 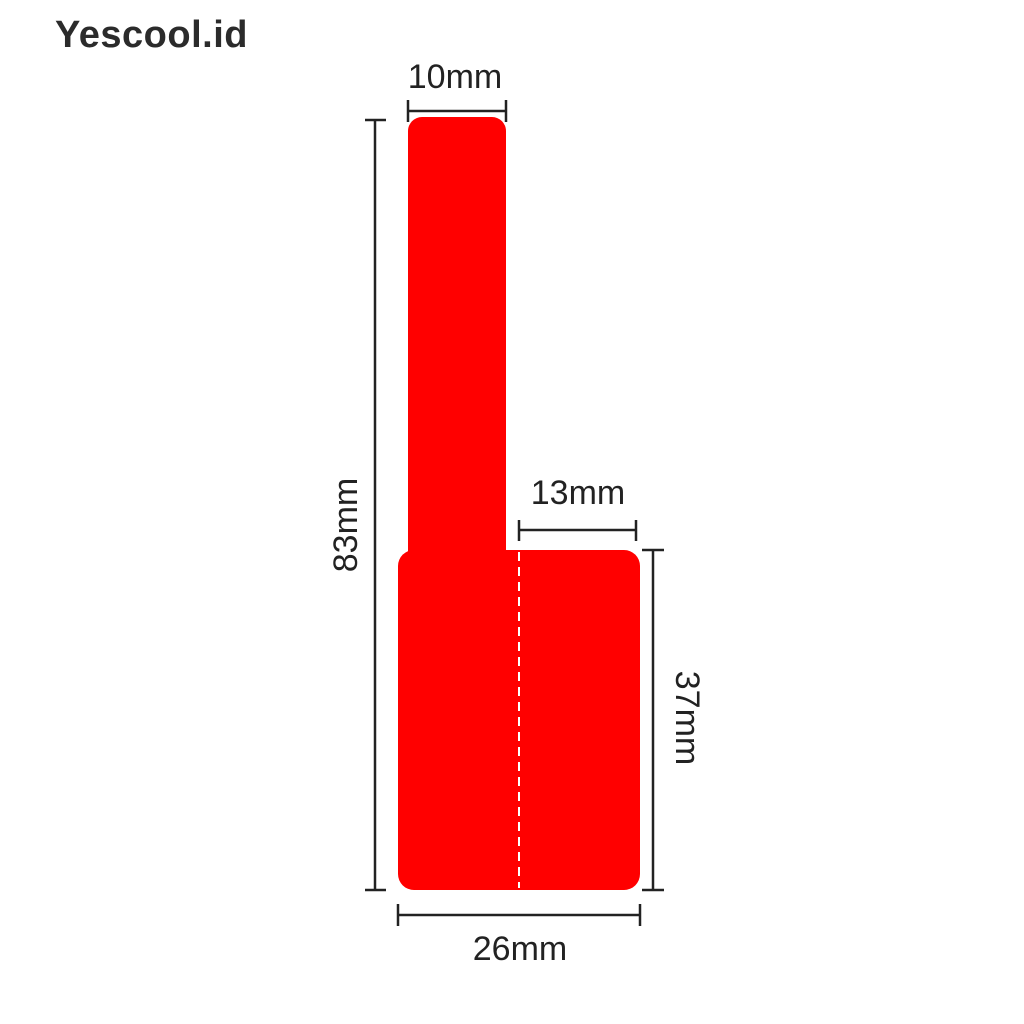 I want to click on dim-label-total-width: 26mm, so click(x=520, y=949).